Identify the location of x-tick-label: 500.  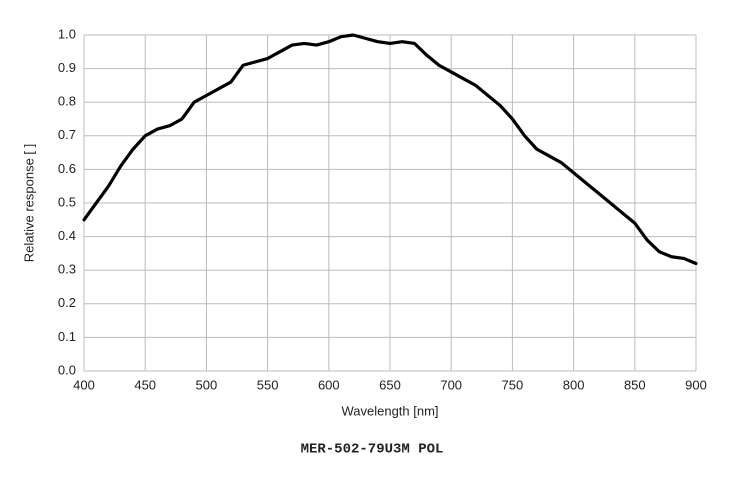
(207, 384).